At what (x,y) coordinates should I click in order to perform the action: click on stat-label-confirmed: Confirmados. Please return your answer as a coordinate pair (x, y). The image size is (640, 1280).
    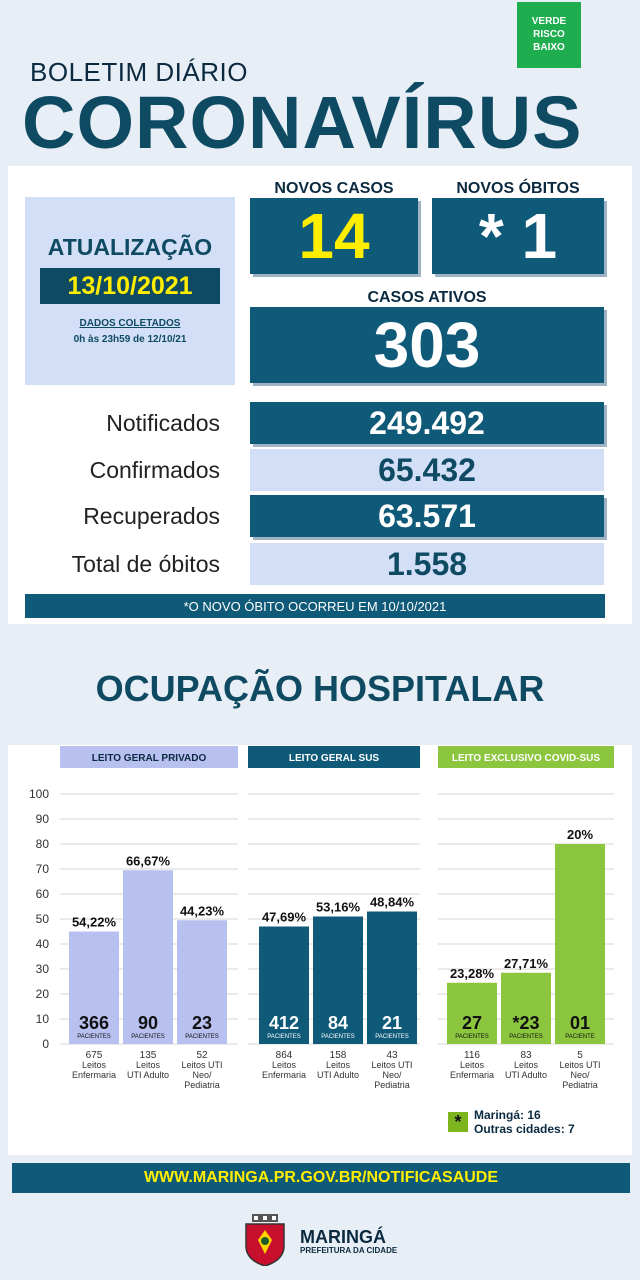
    Looking at the image, I should click on (154, 470).